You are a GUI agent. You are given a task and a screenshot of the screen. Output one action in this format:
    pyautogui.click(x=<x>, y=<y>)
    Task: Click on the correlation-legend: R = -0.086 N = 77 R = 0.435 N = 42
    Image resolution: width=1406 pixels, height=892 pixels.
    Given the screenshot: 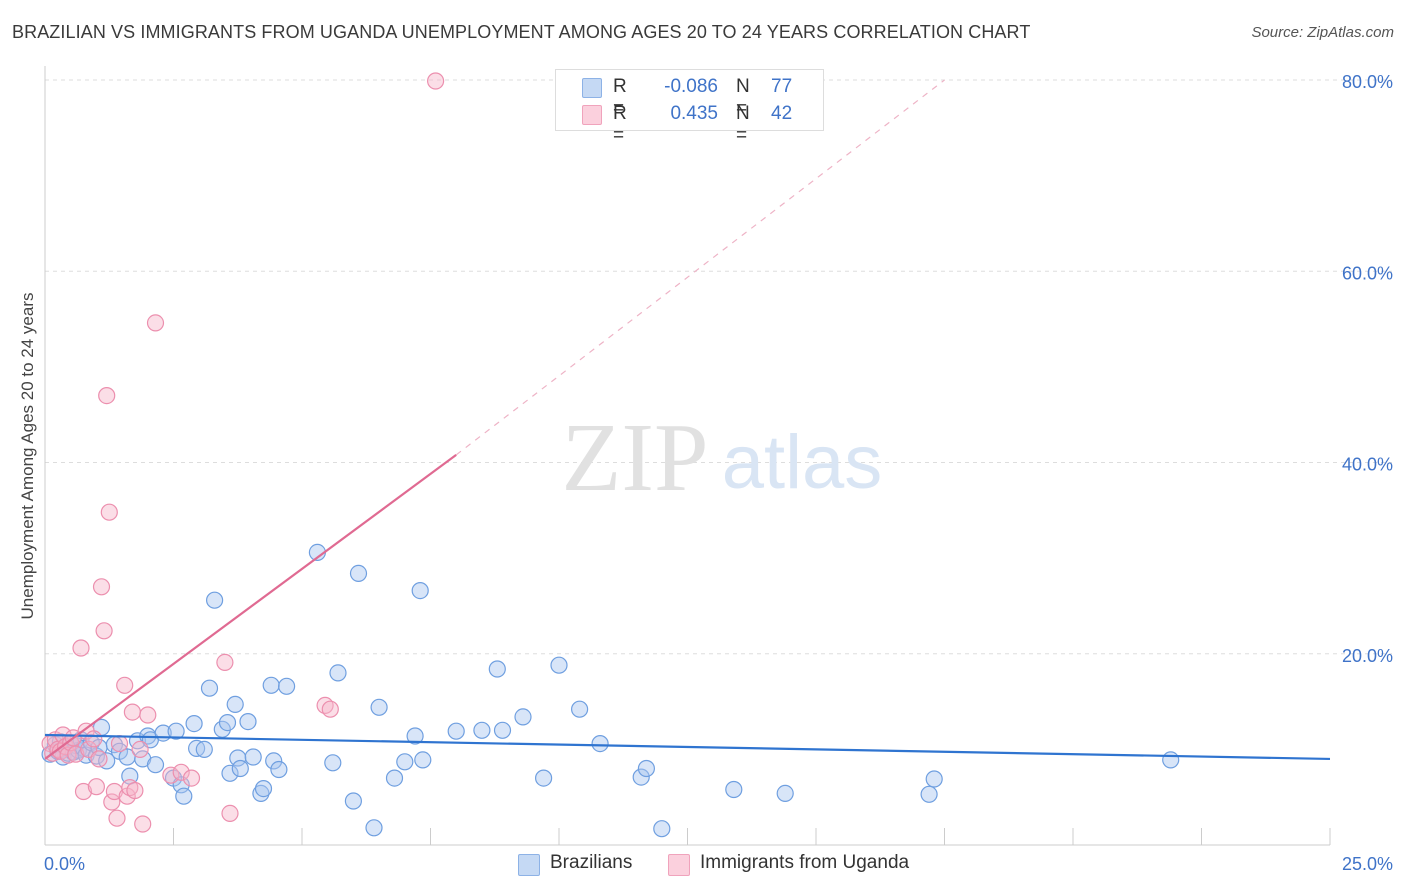 What is the action you would take?
    pyautogui.click(x=689, y=107)
    